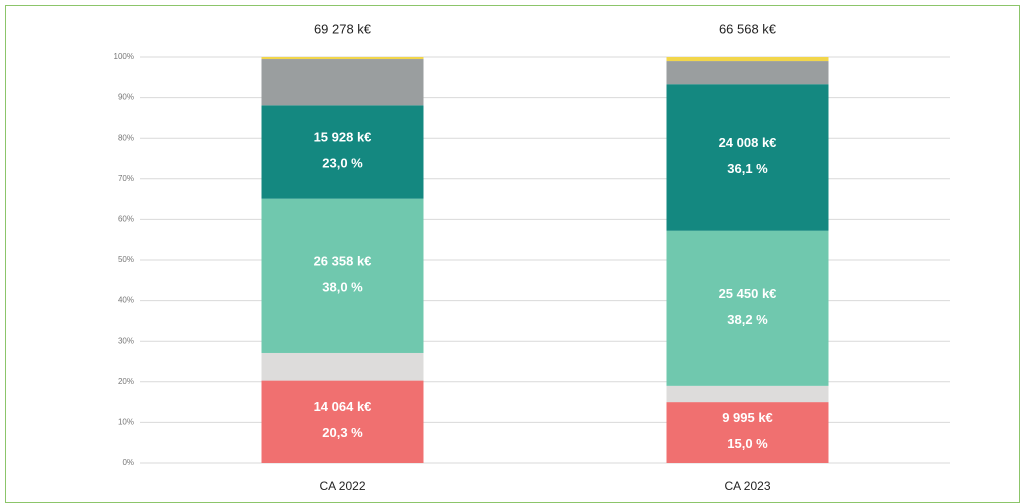 The height and width of the screenshot is (503, 1025). What do you see at coordinates (343, 28) in the screenshot?
I see `total-label: 69 278 k€` at bounding box center [343, 28].